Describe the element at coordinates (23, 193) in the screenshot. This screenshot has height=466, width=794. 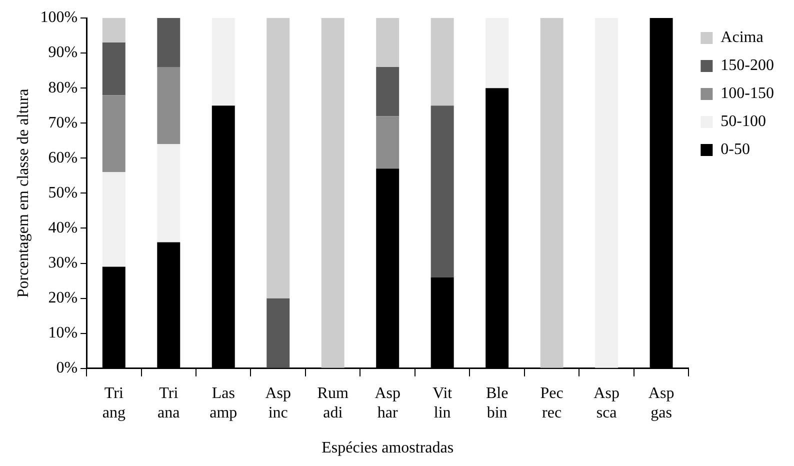
I see `y-axis-title: Porcentagem em classe de altura` at that location.